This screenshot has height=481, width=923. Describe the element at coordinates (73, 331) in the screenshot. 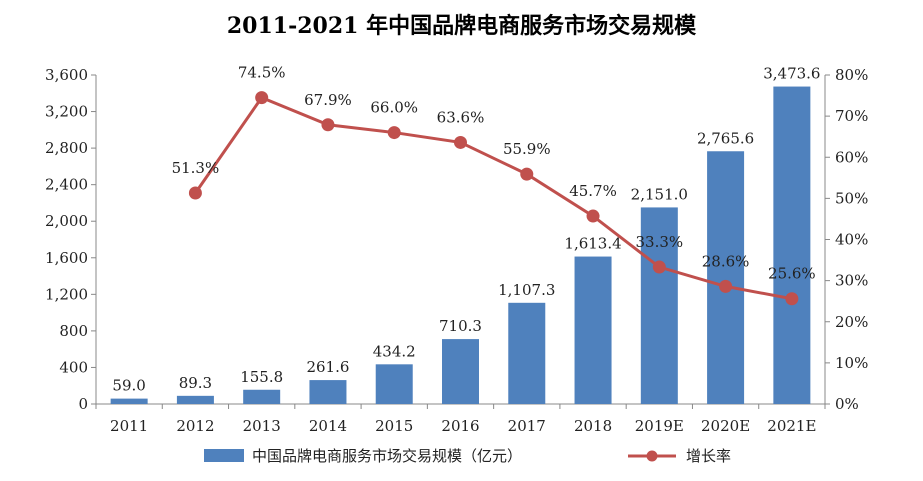

I see `left-tick-label: 800` at that location.